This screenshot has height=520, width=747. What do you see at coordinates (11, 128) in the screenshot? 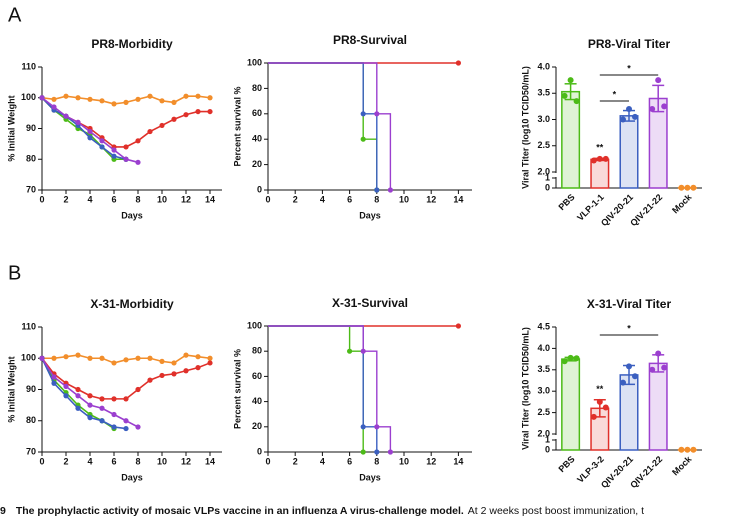
I see `y-axis-label: % Initial Weight` at bounding box center [11, 128].